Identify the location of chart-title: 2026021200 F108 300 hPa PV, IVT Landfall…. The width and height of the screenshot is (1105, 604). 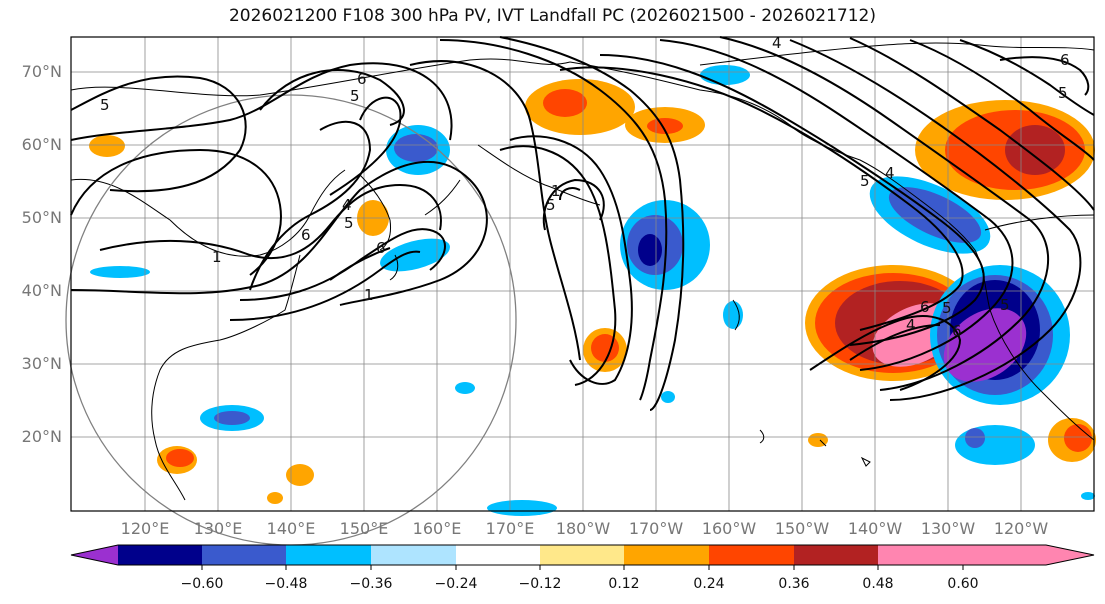
(552, 16).